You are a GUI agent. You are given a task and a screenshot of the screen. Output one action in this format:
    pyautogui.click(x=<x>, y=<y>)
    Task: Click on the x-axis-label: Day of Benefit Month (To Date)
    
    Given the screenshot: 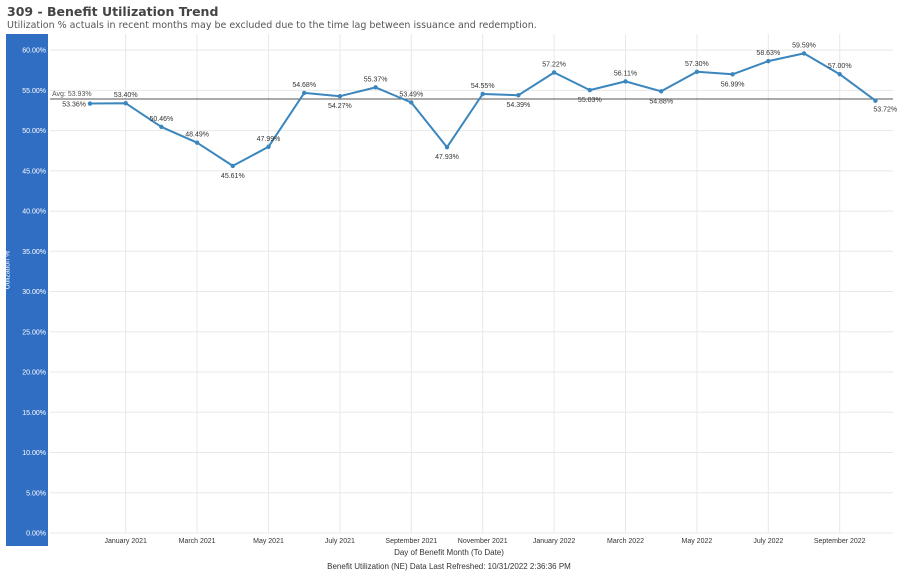 What is the action you would take?
    pyautogui.click(x=449, y=552)
    